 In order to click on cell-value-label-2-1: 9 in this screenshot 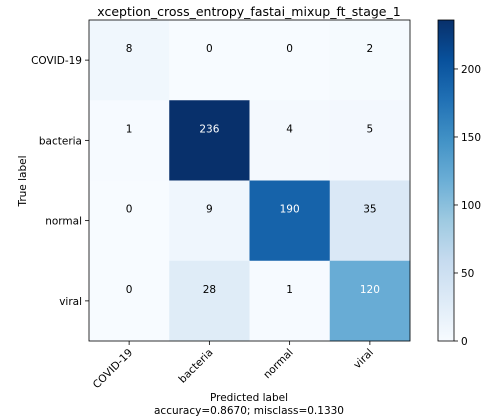, I will do `click(209, 210)`.